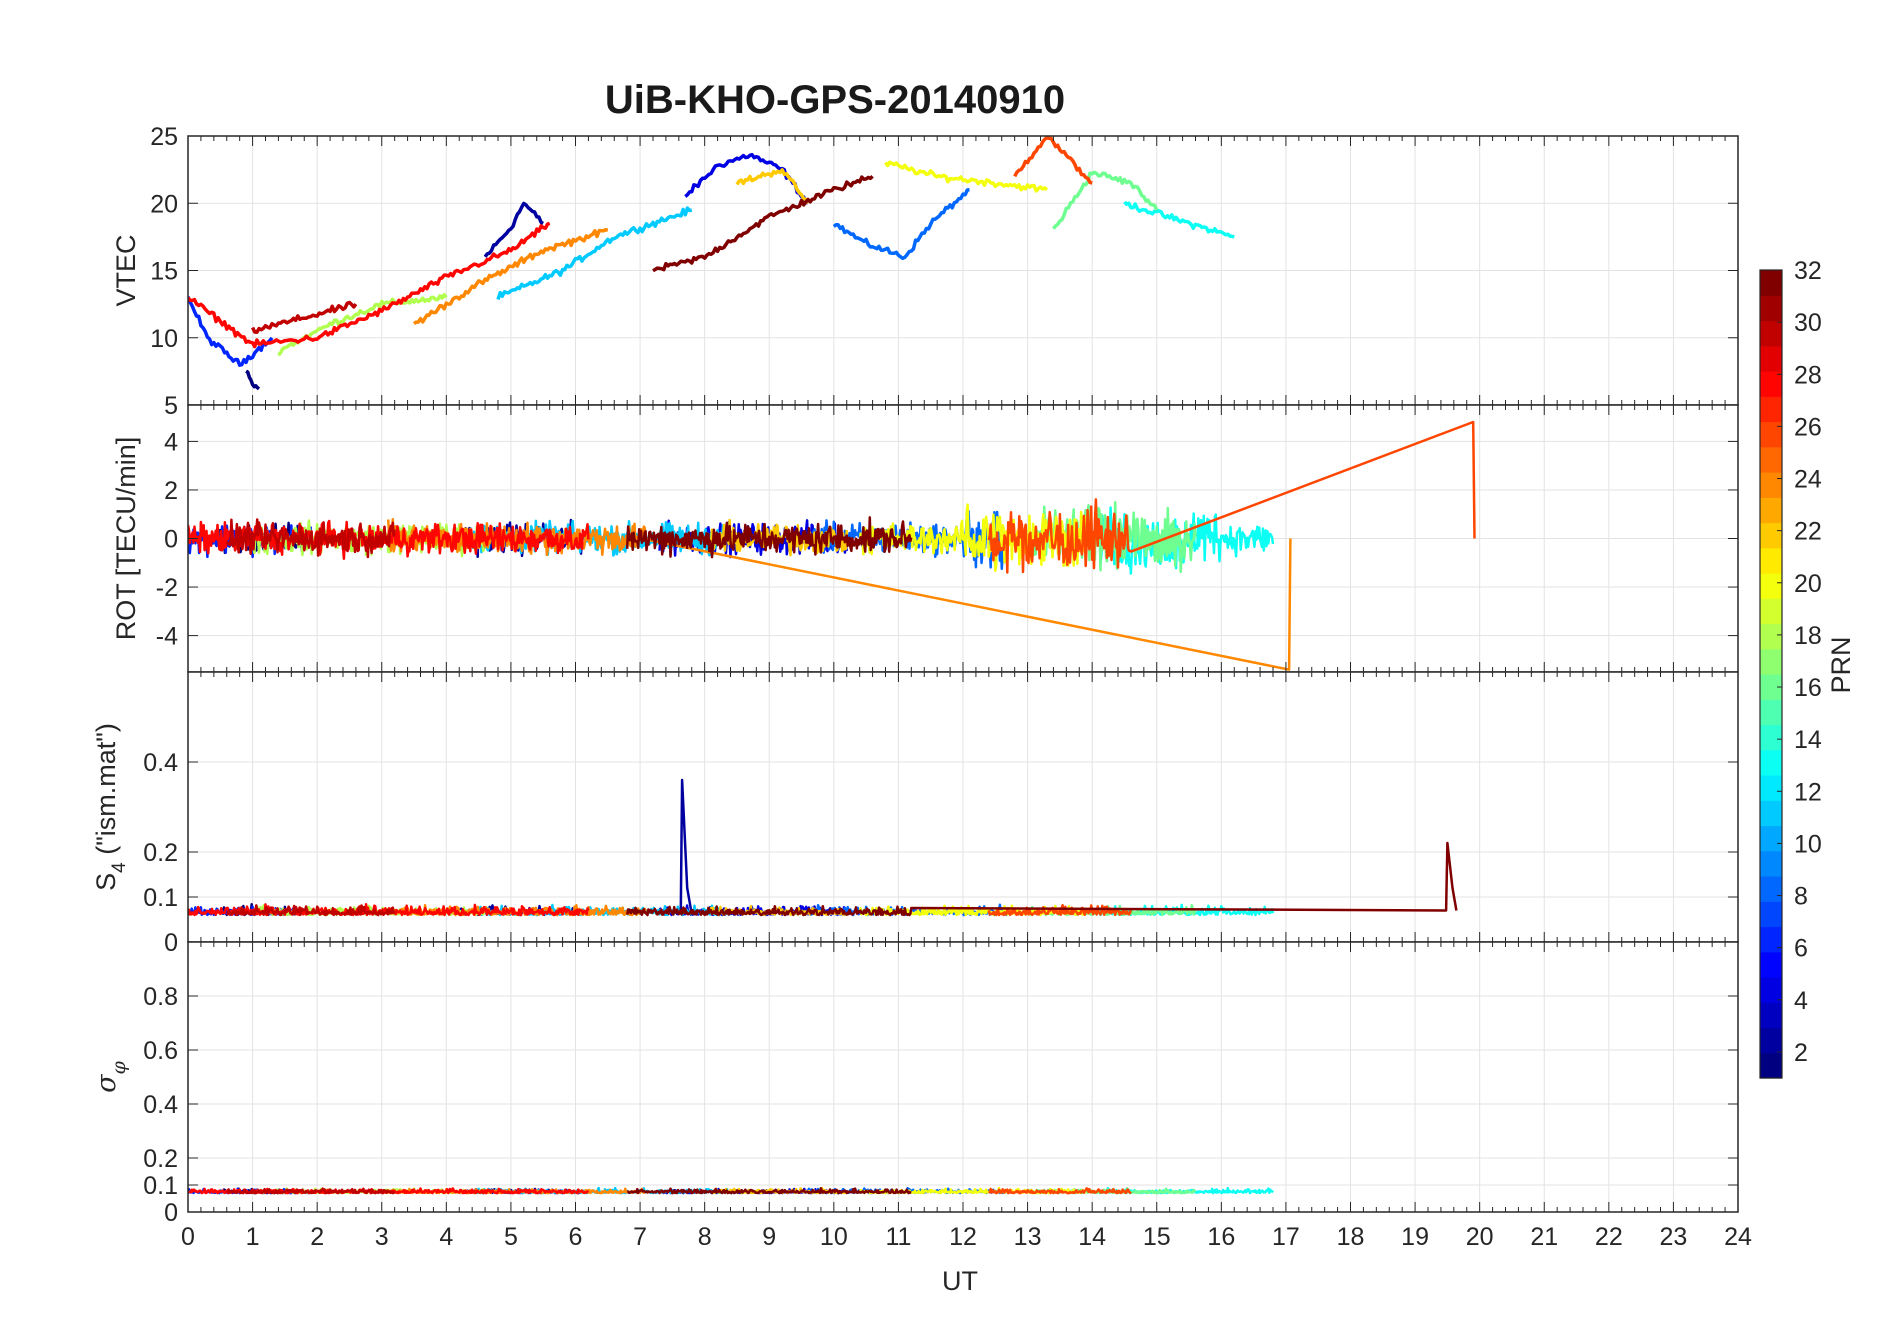 The height and width of the screenshot is (1330, 1902). Describe the element at coordinates (167, 588) in the screenshot. I see `y-tick-label: -2` at that location.